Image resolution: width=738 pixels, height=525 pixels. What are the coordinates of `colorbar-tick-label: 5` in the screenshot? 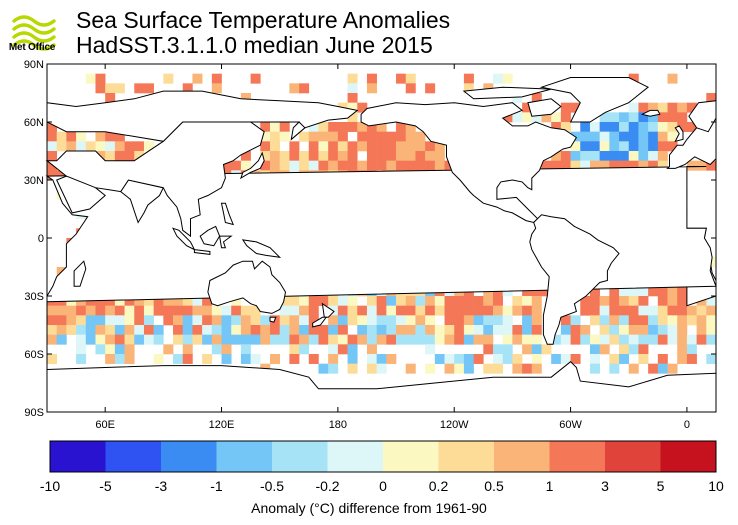 It's located at (661, 486).